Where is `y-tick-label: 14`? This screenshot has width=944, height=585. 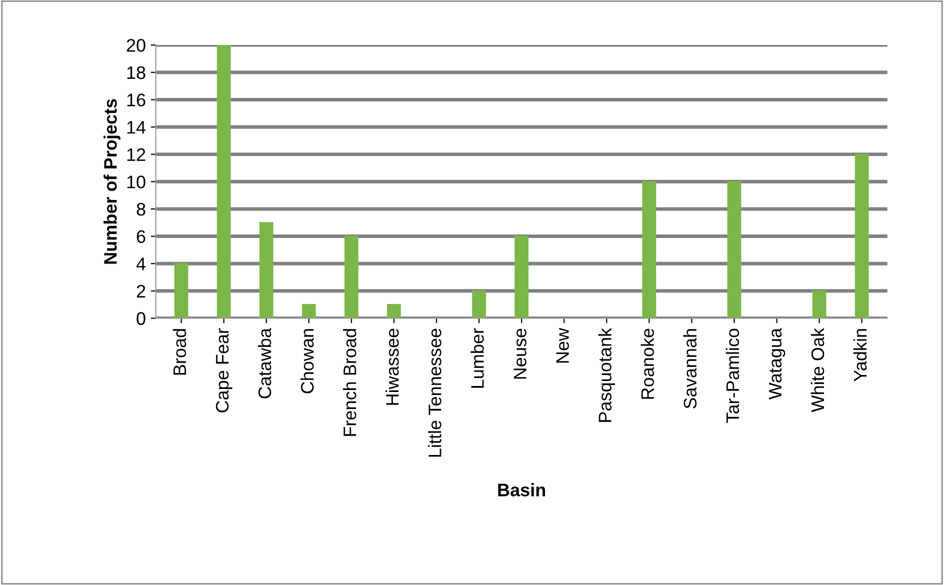
y-tick-label: 14 is located at coordinates (136, 127).